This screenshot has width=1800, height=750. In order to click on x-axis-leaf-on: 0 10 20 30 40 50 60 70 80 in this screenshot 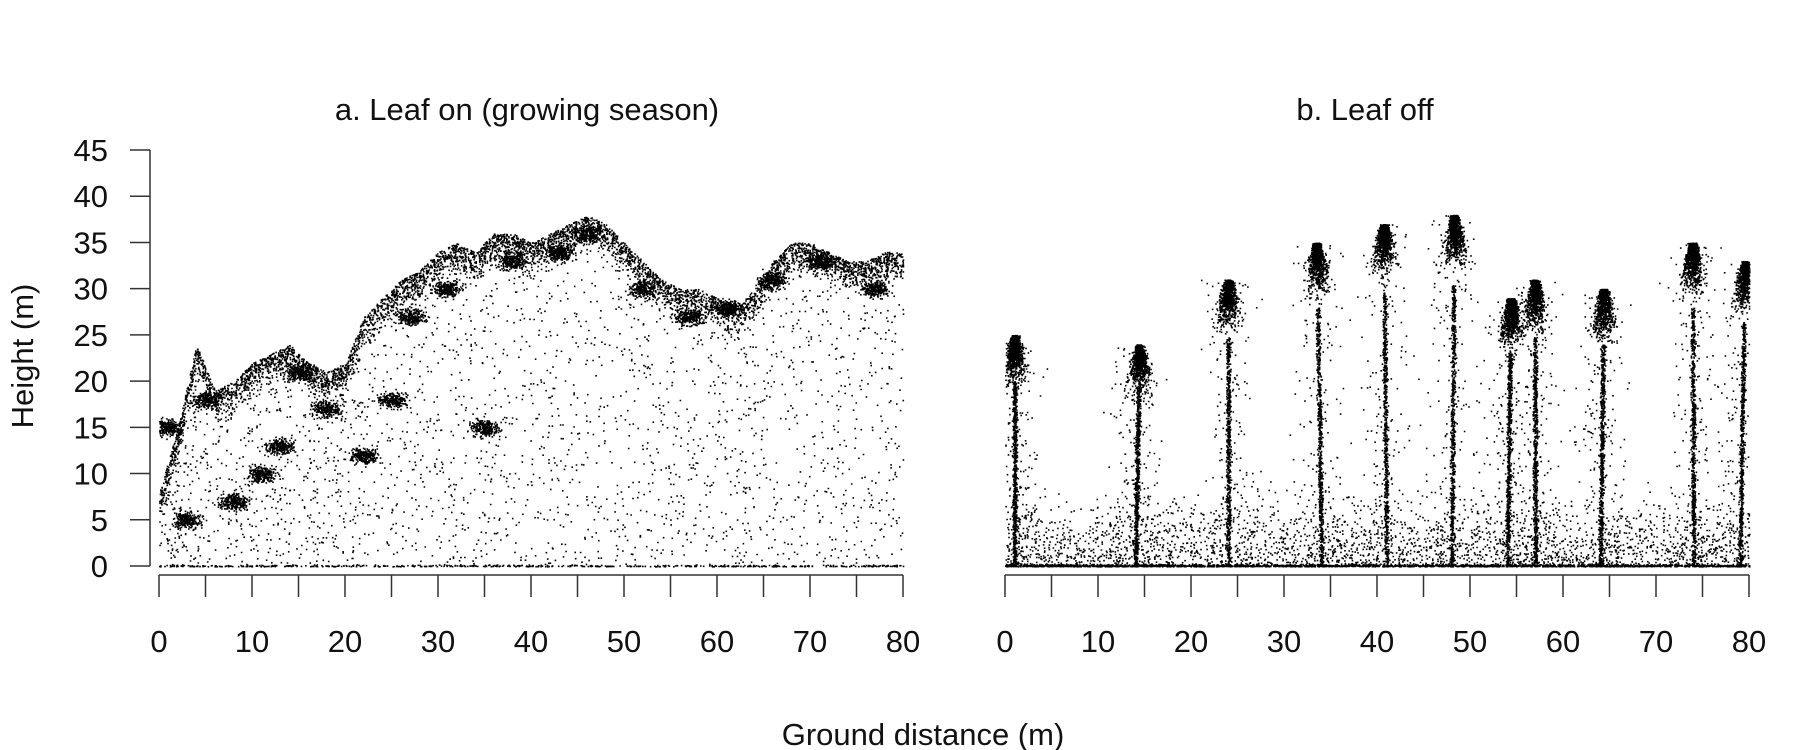, I will do `click(535, 616)`.